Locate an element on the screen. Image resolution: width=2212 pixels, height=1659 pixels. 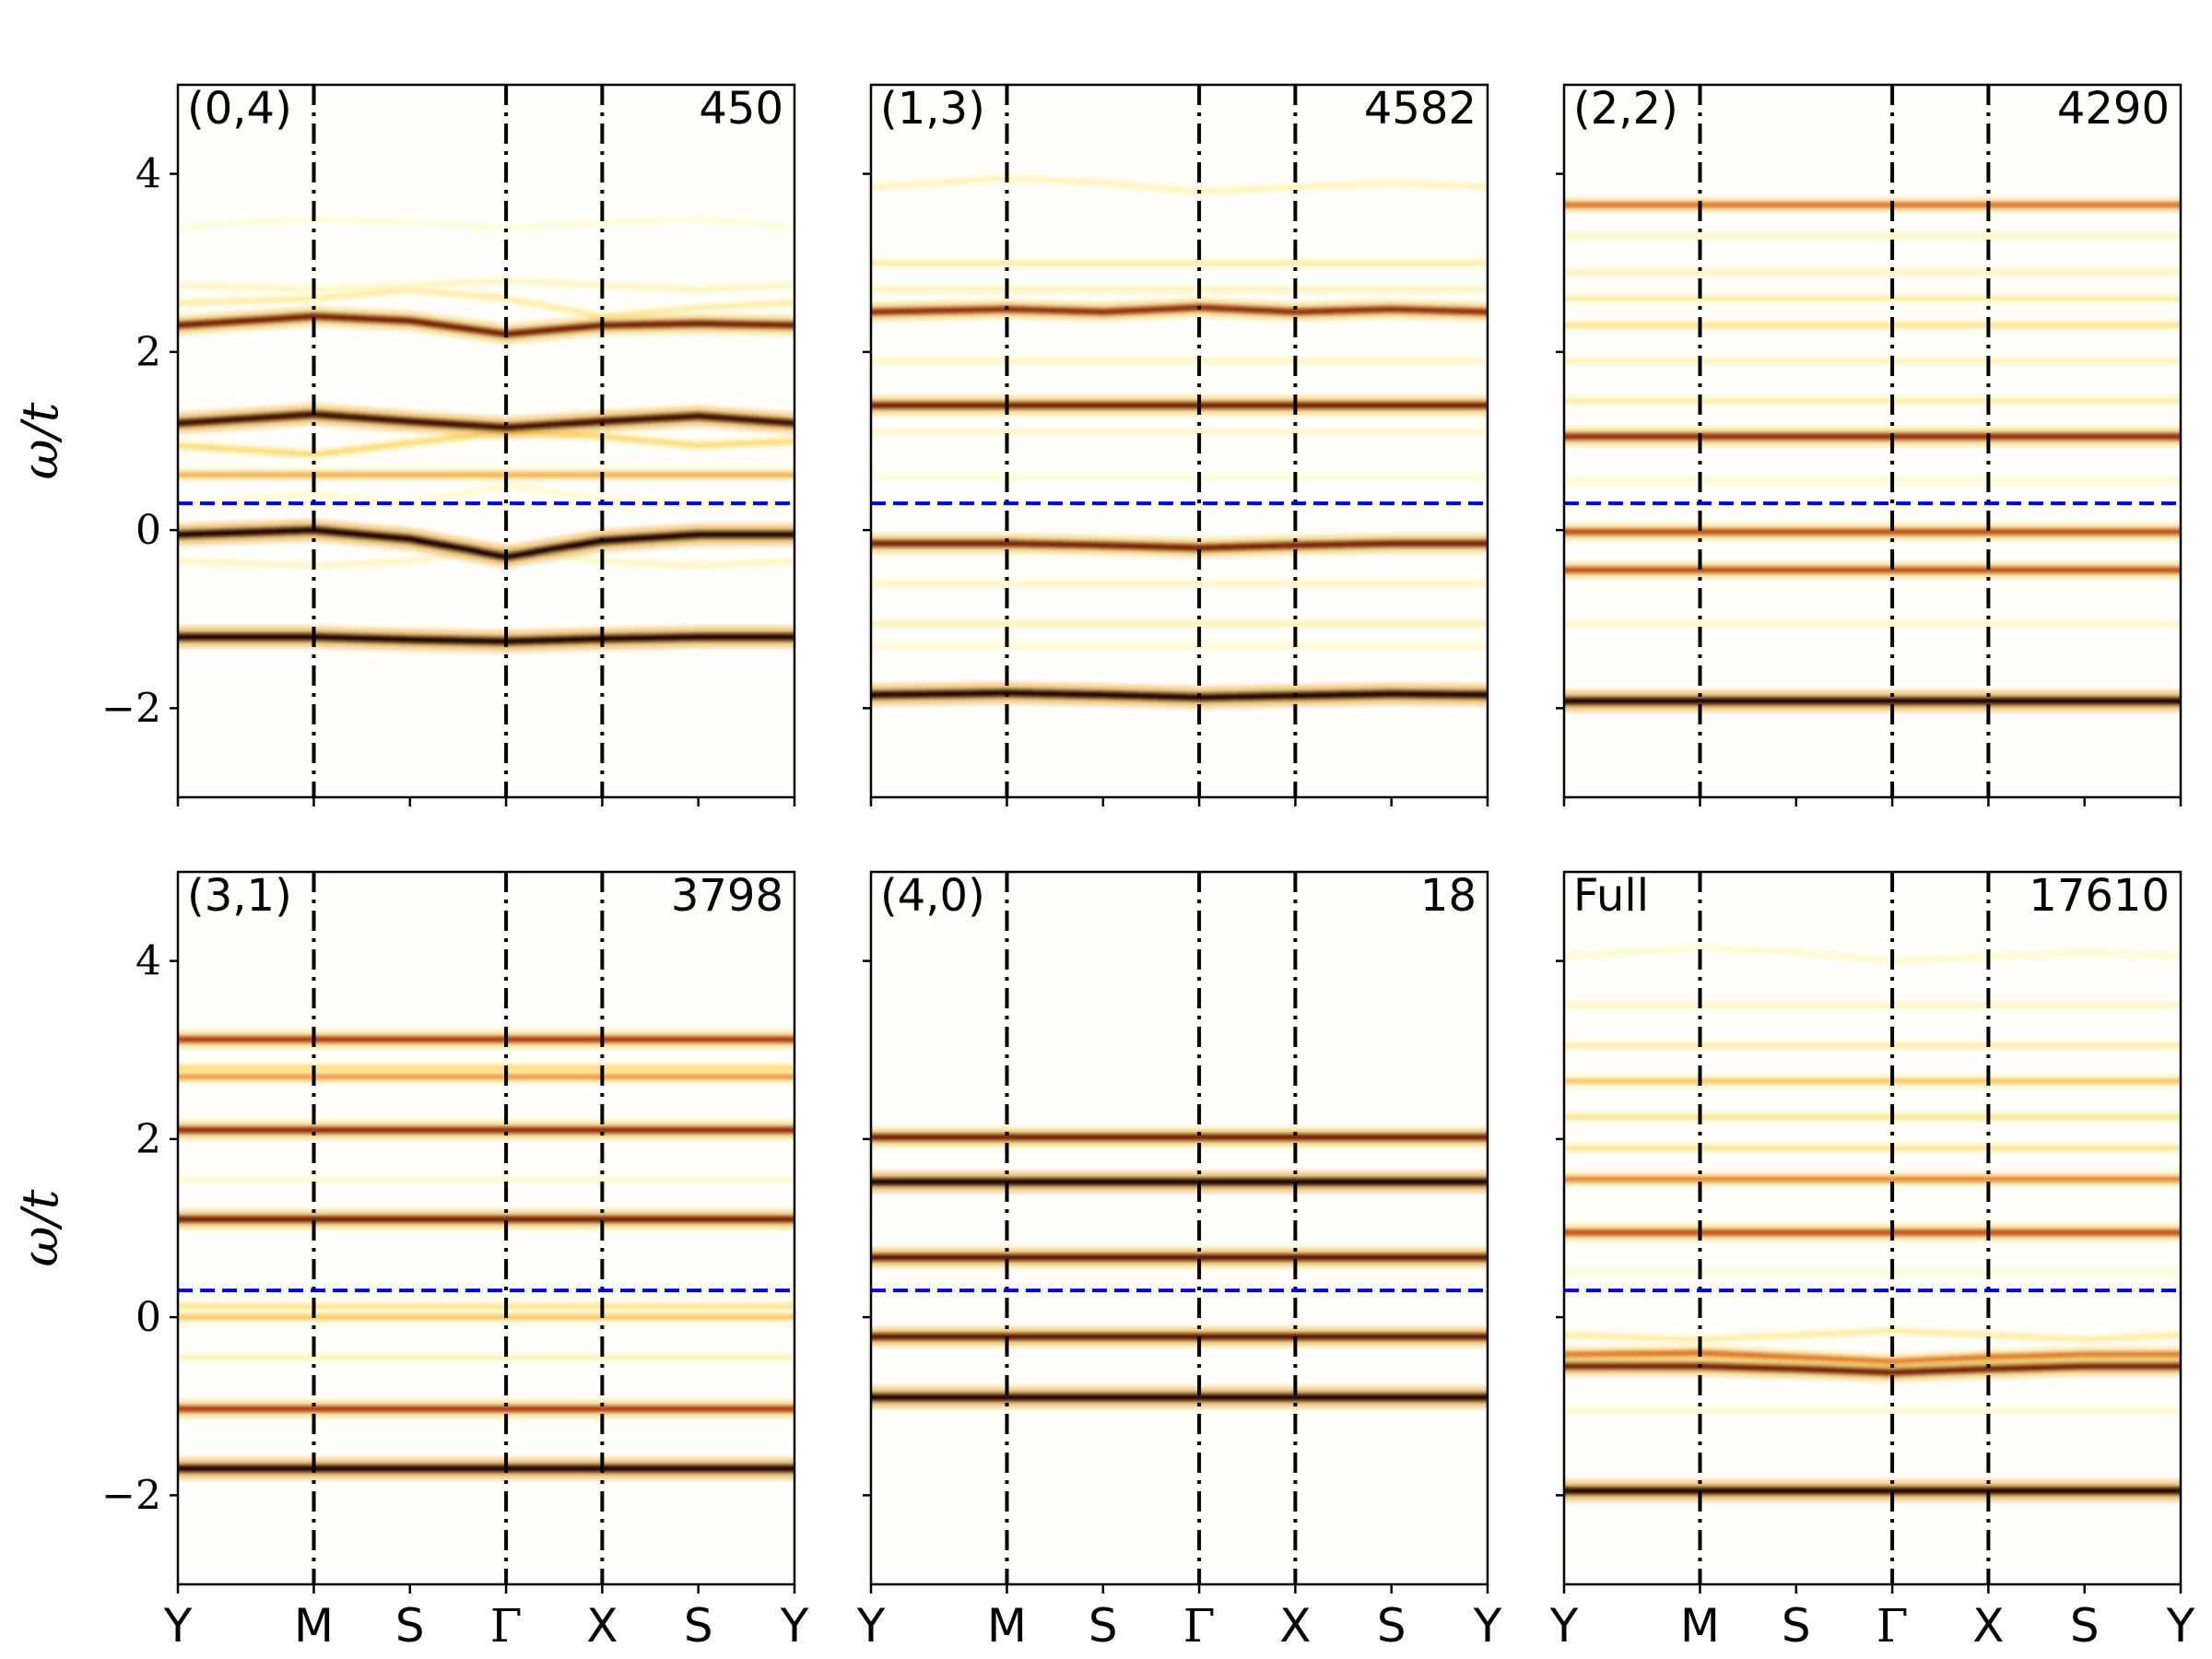
panel-state-count: 4290 is located at coordinates (2113, 109).